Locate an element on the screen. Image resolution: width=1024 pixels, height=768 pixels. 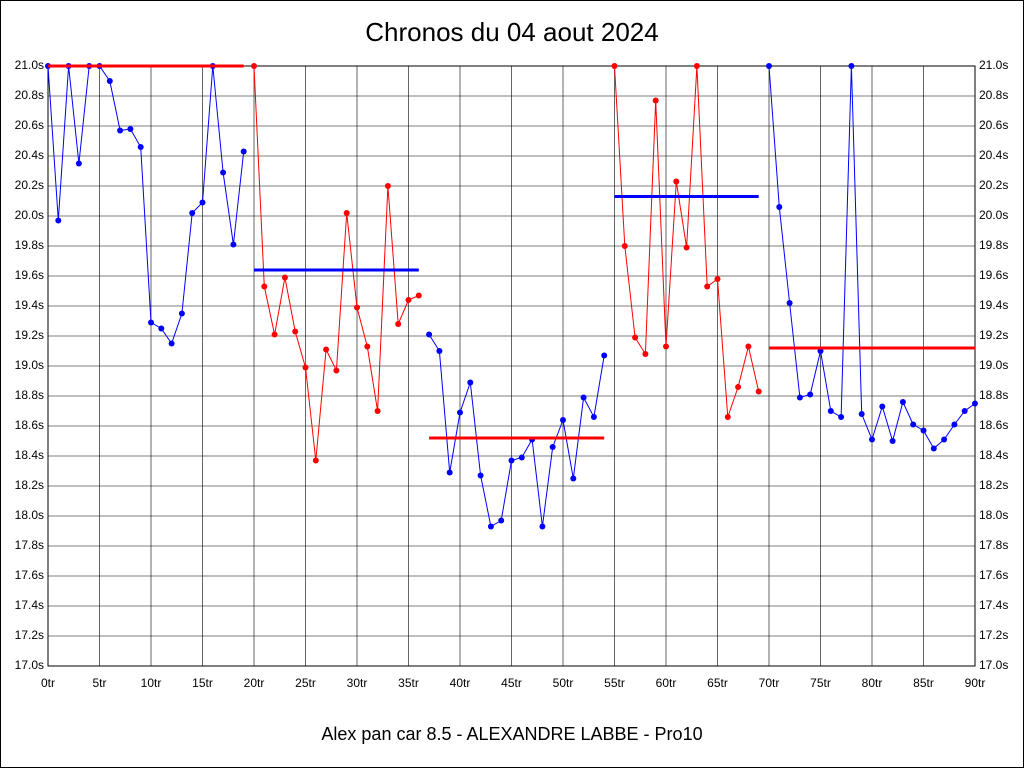
x-tick-label: 40tr is located at coordinates (460, 683).